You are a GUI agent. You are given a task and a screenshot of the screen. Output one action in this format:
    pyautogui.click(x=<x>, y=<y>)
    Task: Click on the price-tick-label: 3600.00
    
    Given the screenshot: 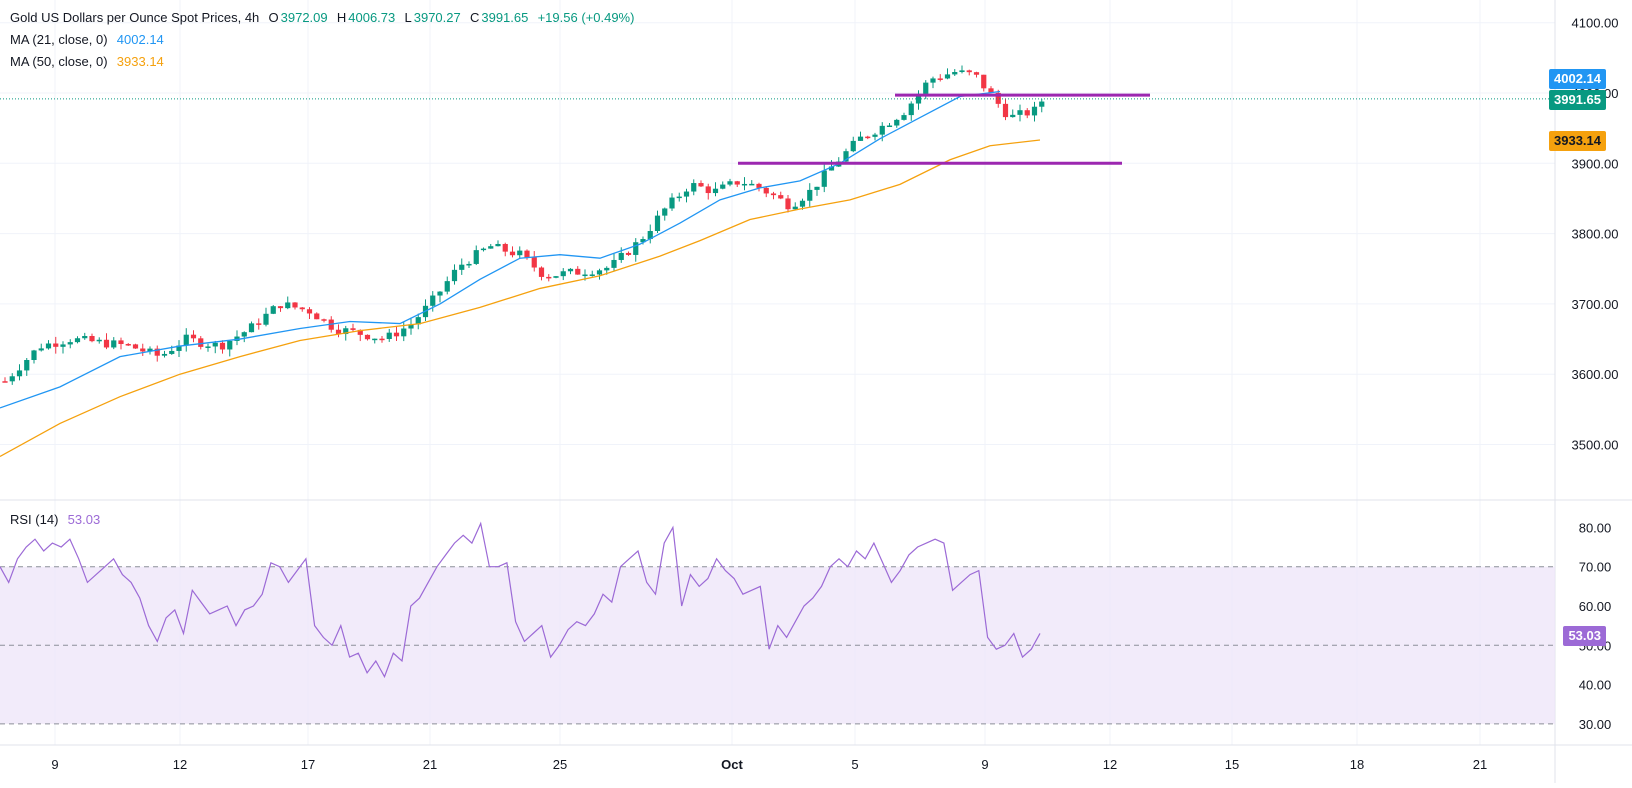 What is the action you would take?
    pyautogui.click(x=1595, y=374)
    